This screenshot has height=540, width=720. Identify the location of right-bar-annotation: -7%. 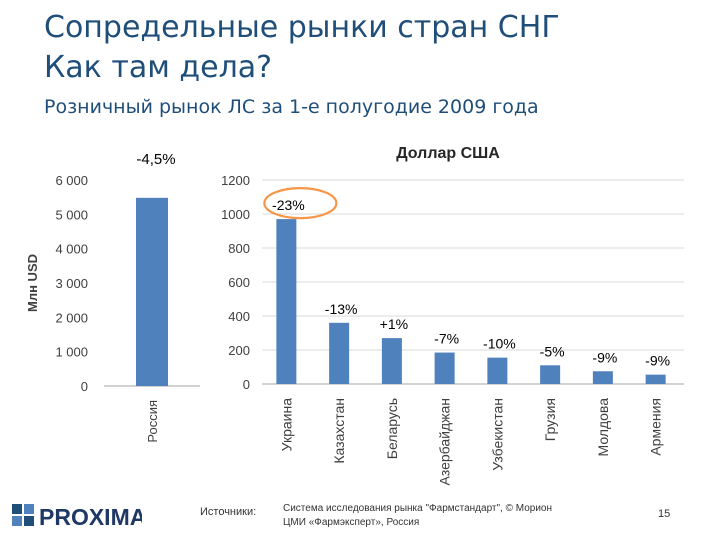
(446, 339).